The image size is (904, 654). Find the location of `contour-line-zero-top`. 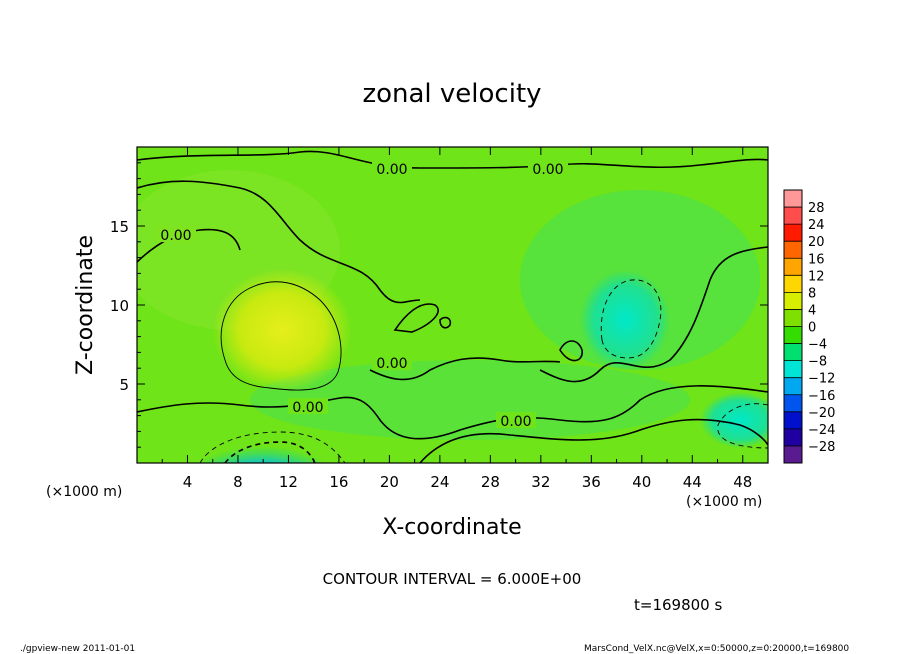

contour-line-zero-top is located at coordinates (452, 159).